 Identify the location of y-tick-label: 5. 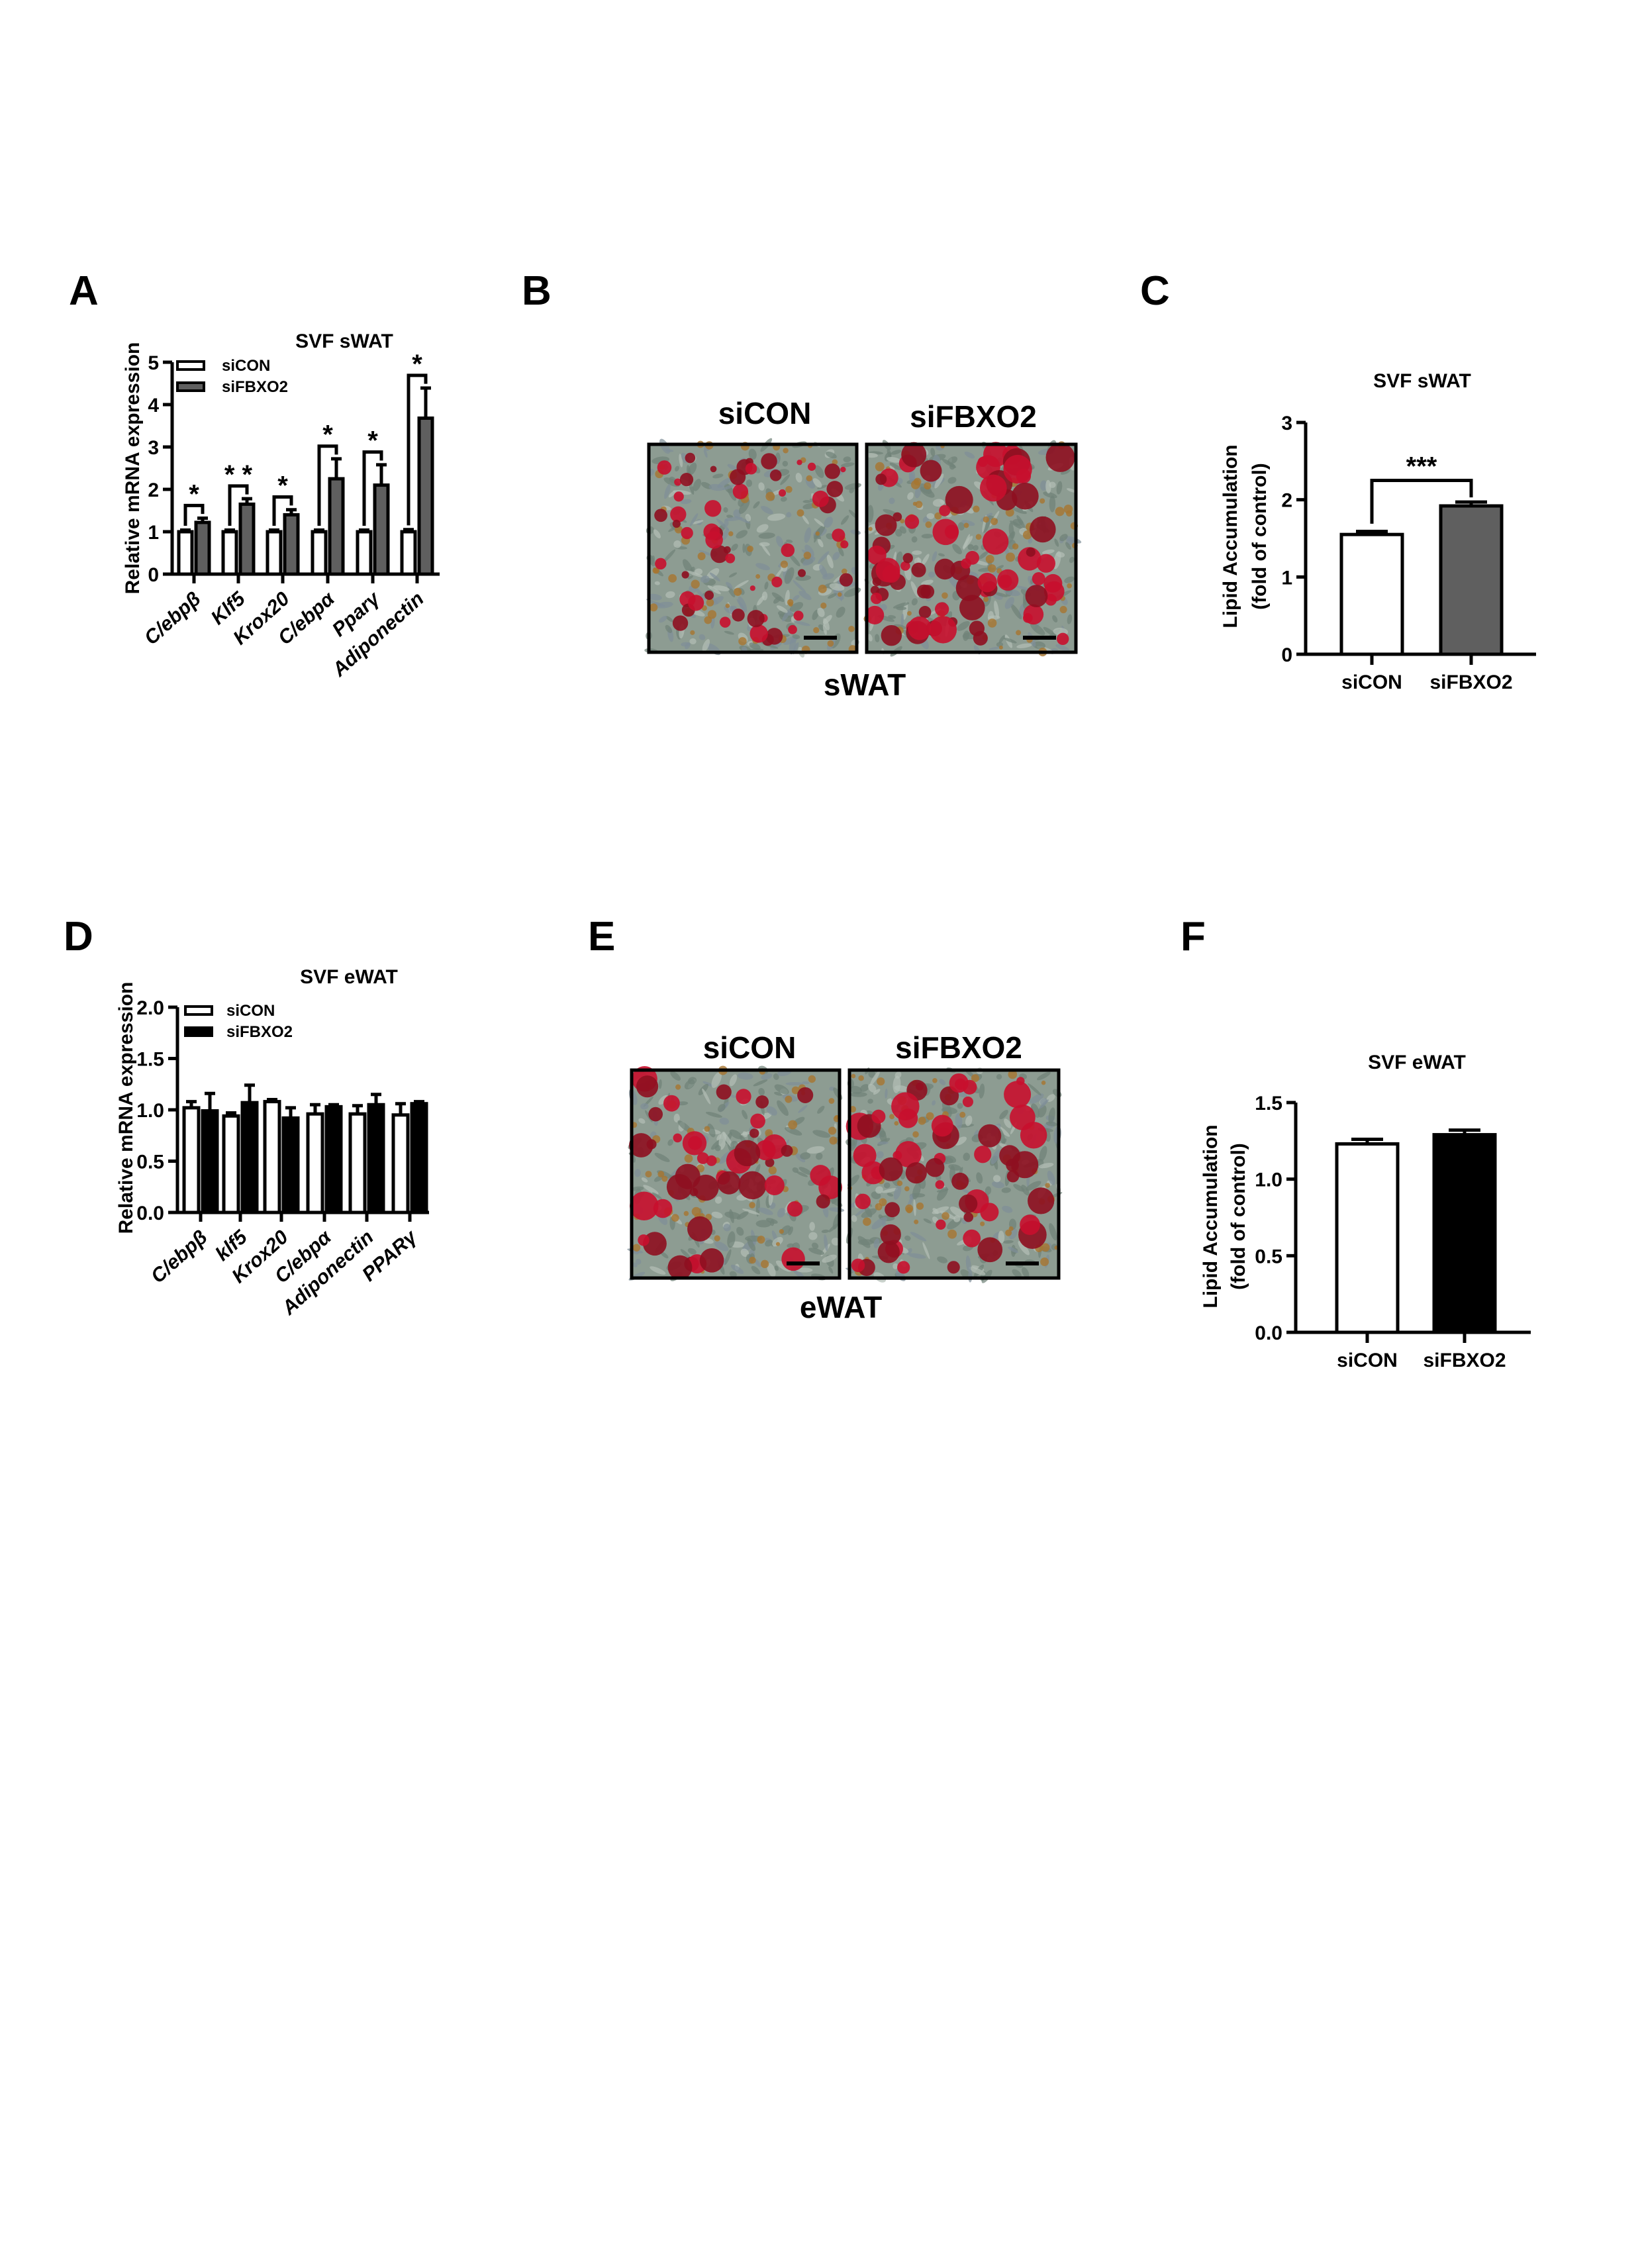
(153, 363).